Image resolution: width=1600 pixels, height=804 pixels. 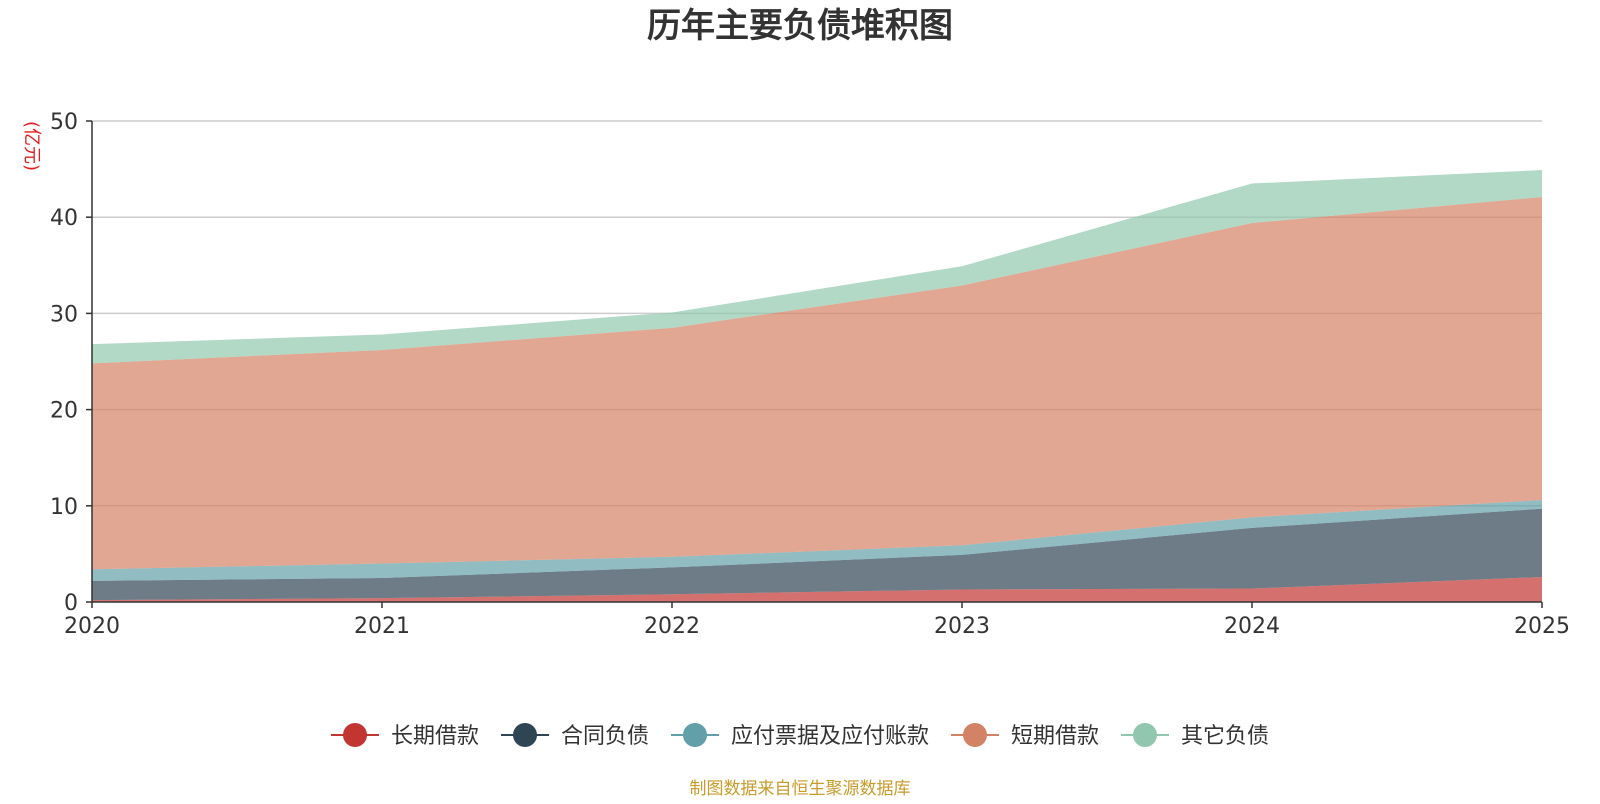 I want to click on legend-item-3: 短期借款, so click(x=1025, y=736).